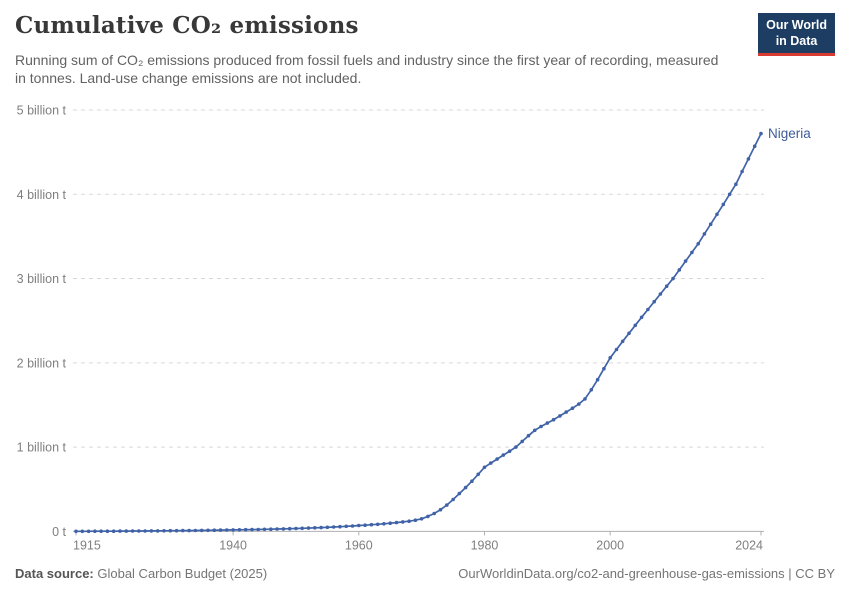 The height and width of the screenshot is (600, 850). Describe the element at coordinates (796, 35) in the screenshot. I see `owid-logo: Our World in Data` at that location.